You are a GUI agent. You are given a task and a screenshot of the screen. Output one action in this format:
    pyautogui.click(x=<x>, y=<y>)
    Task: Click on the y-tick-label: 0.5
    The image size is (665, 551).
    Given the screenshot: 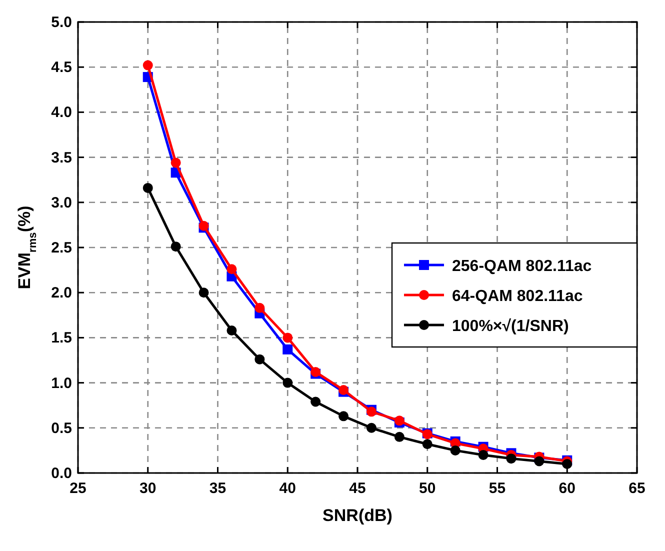 What is the action you would take?
    pyautogui.click(x=61, y=428)
    